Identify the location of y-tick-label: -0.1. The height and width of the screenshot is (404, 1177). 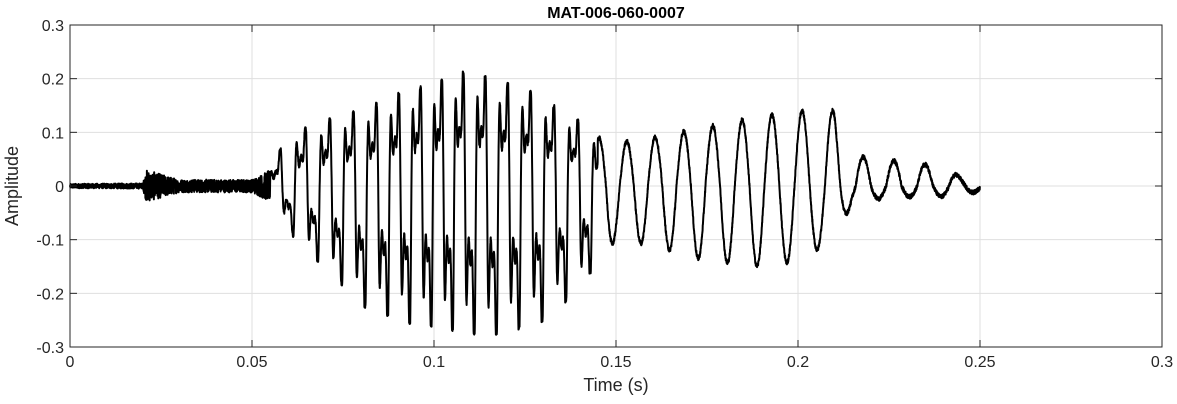
(50, 241).